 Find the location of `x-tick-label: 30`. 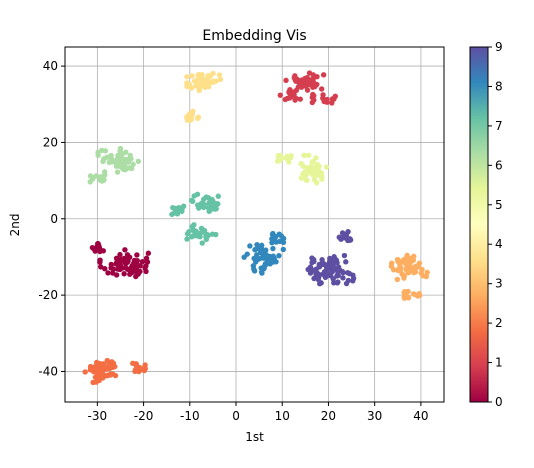

x-tick-label: 30 is located at coordinates (374, 416).